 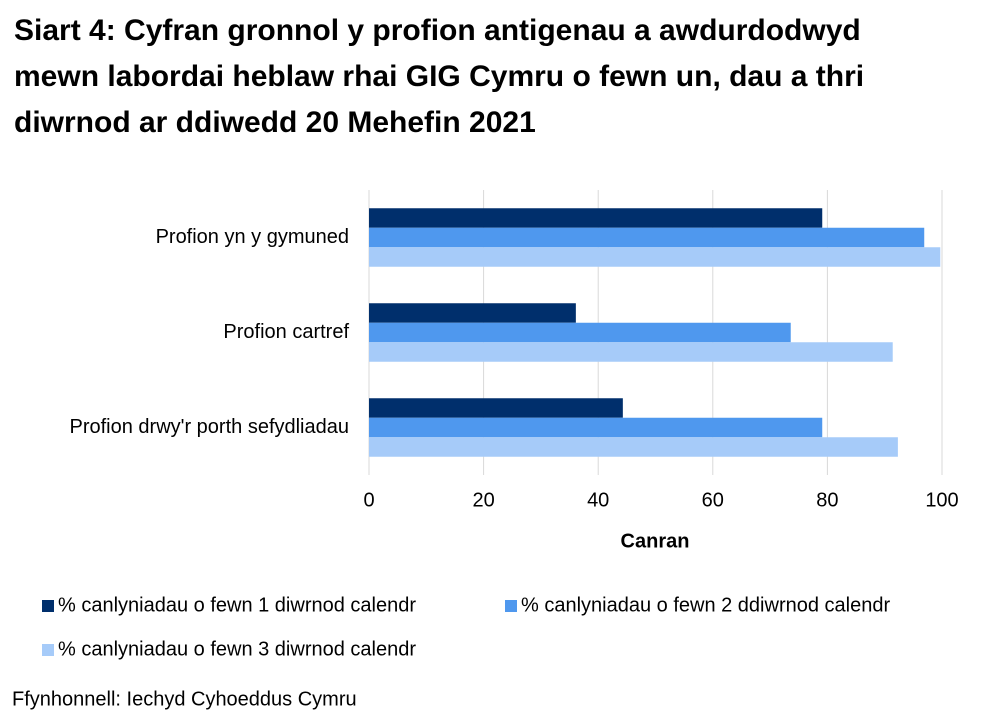 I want to click on x-axis-title: Canran, so click(x=655, y=541).